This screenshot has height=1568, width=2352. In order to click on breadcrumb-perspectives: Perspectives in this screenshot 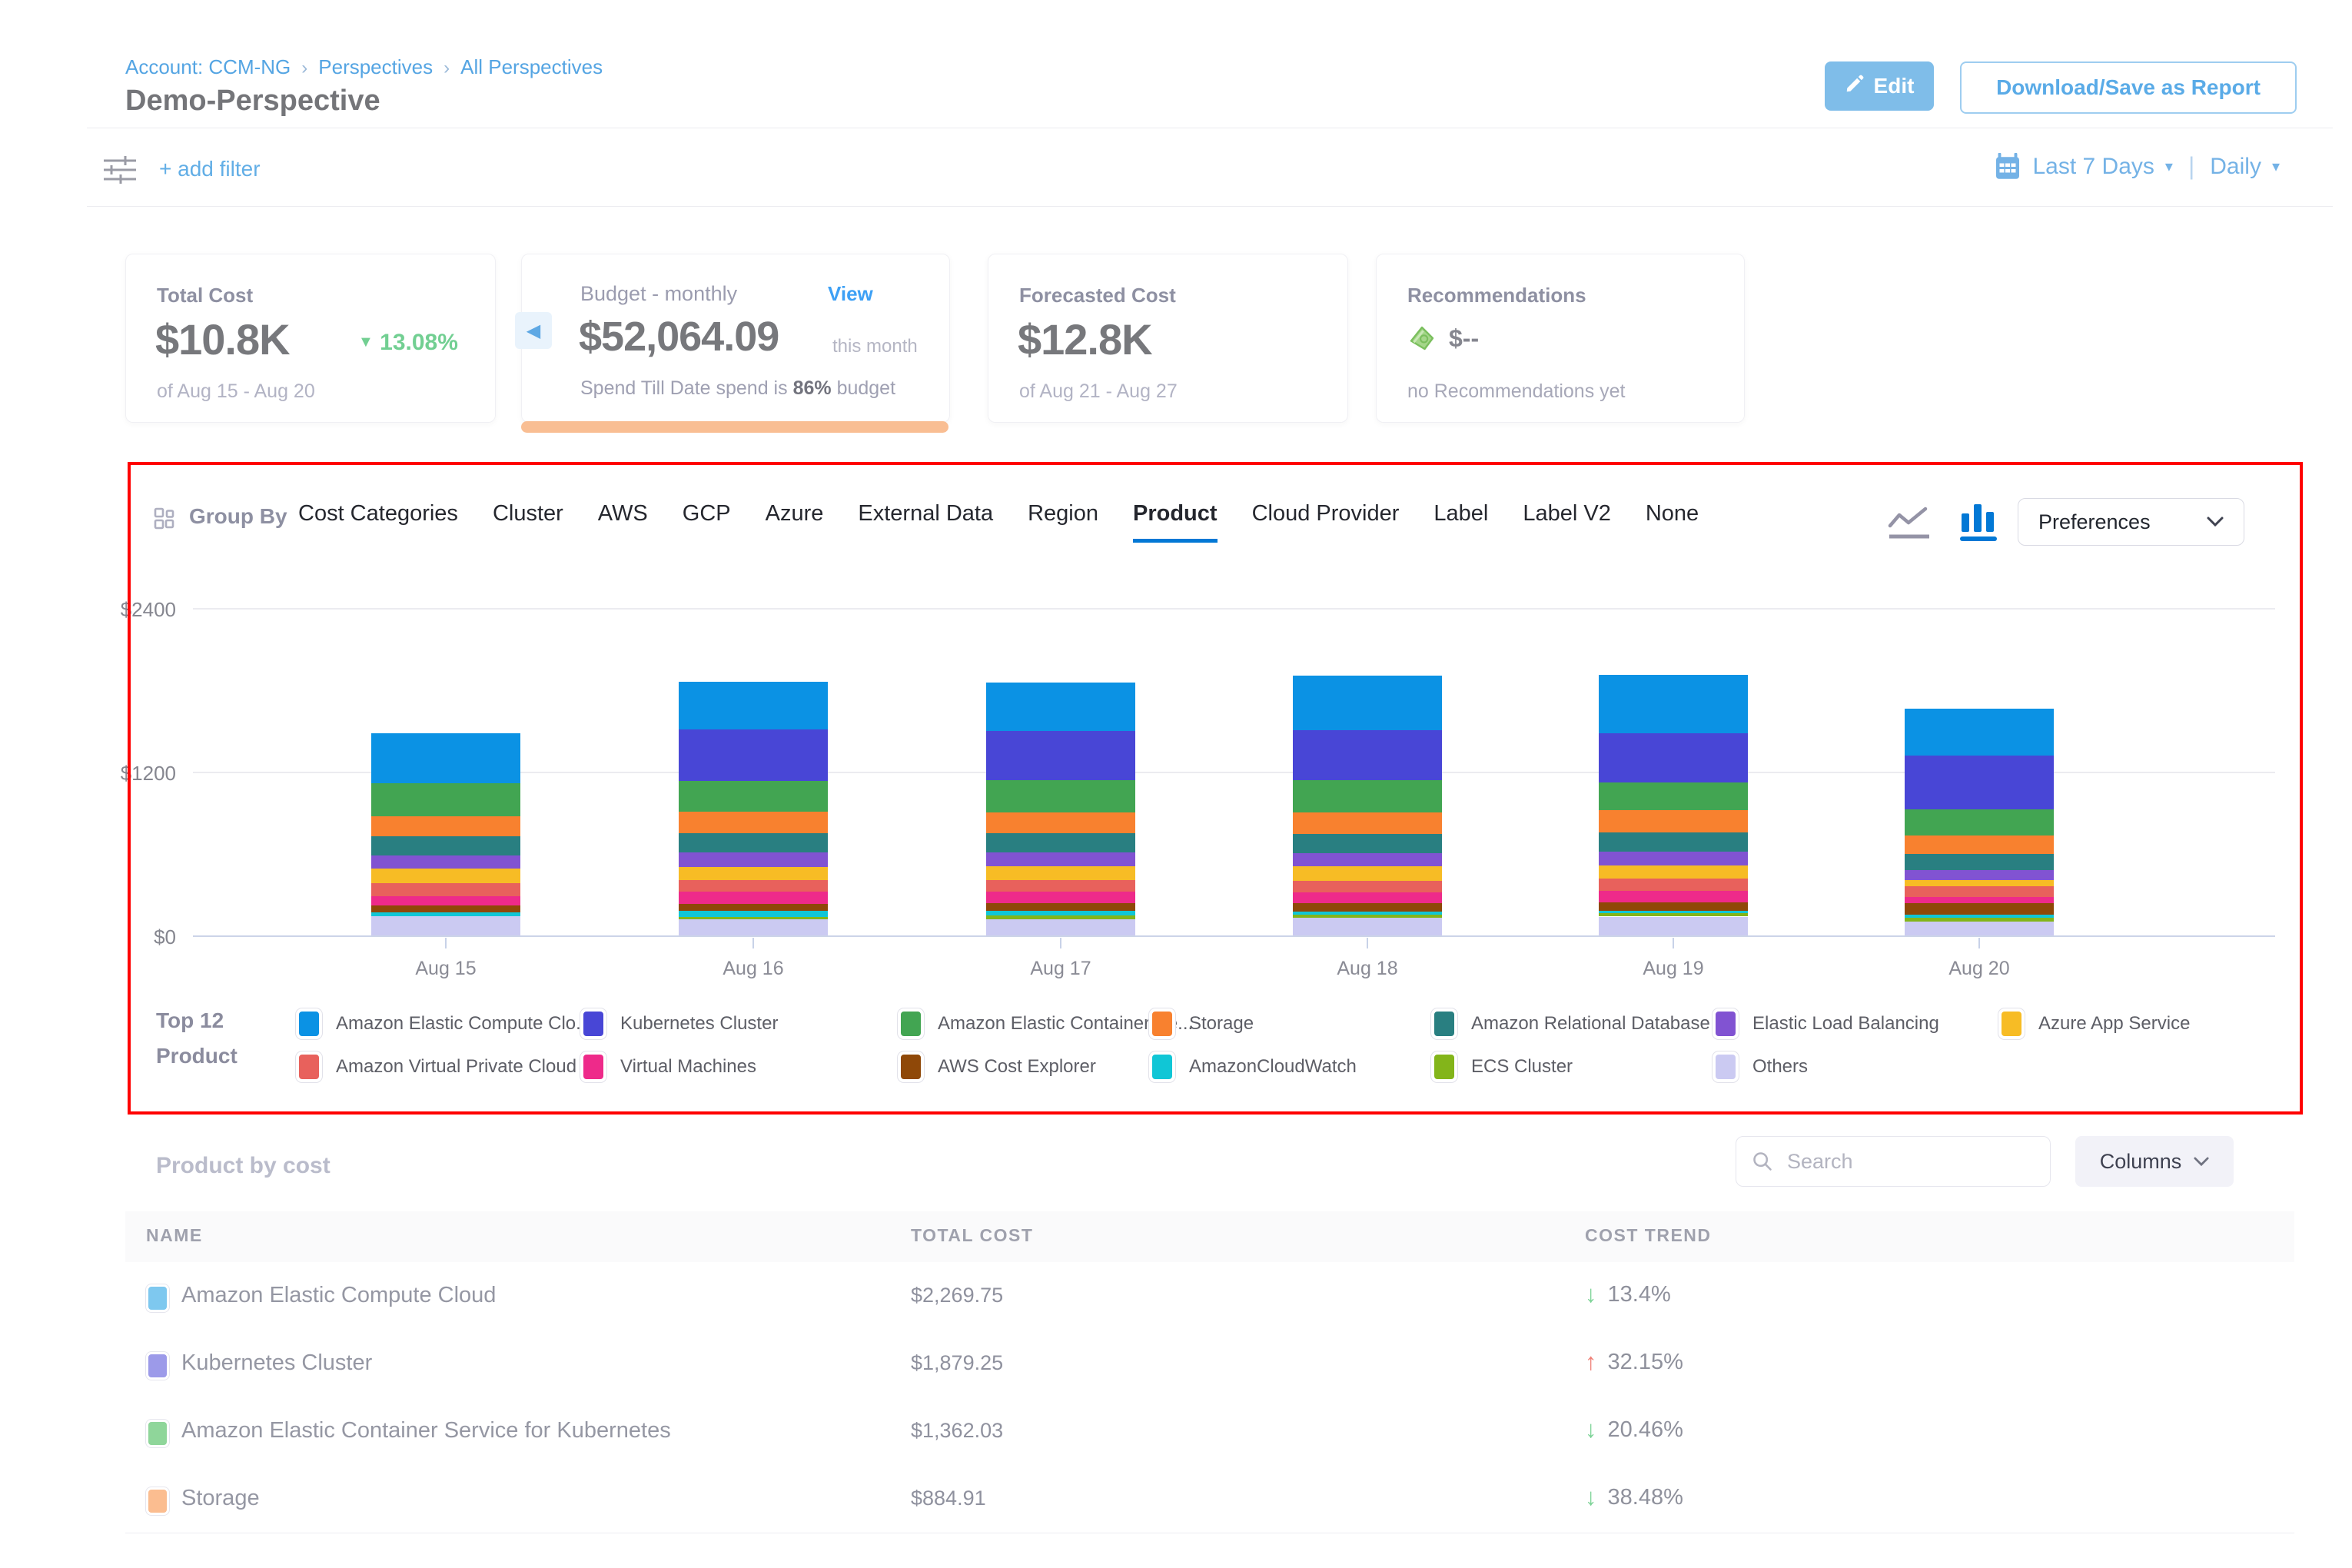, I will do `click(376, 66)`.